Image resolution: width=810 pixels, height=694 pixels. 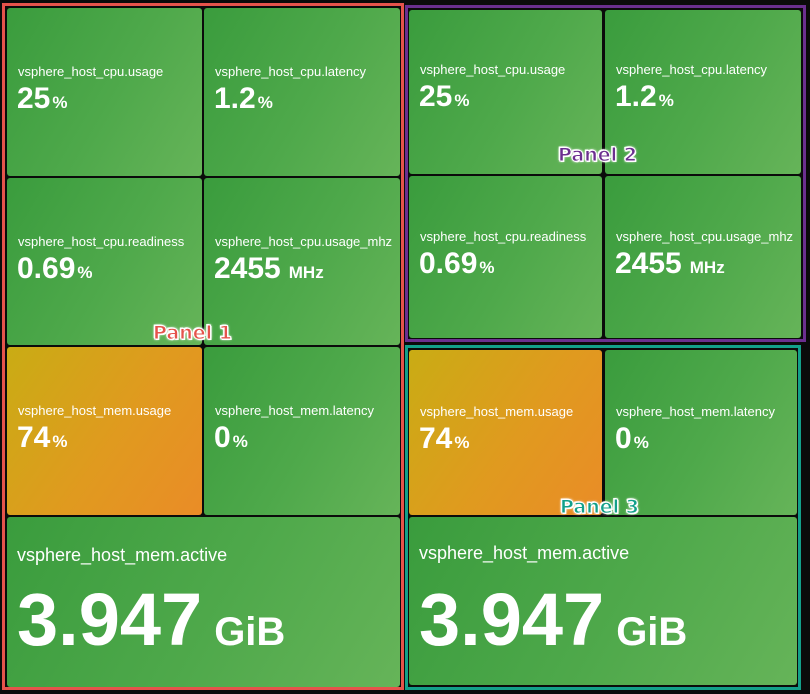 What do you see at coordinates (600, 507) in the screenshot?
I see `panel-3-label: Panel 3` at bounding box center [600, 507].